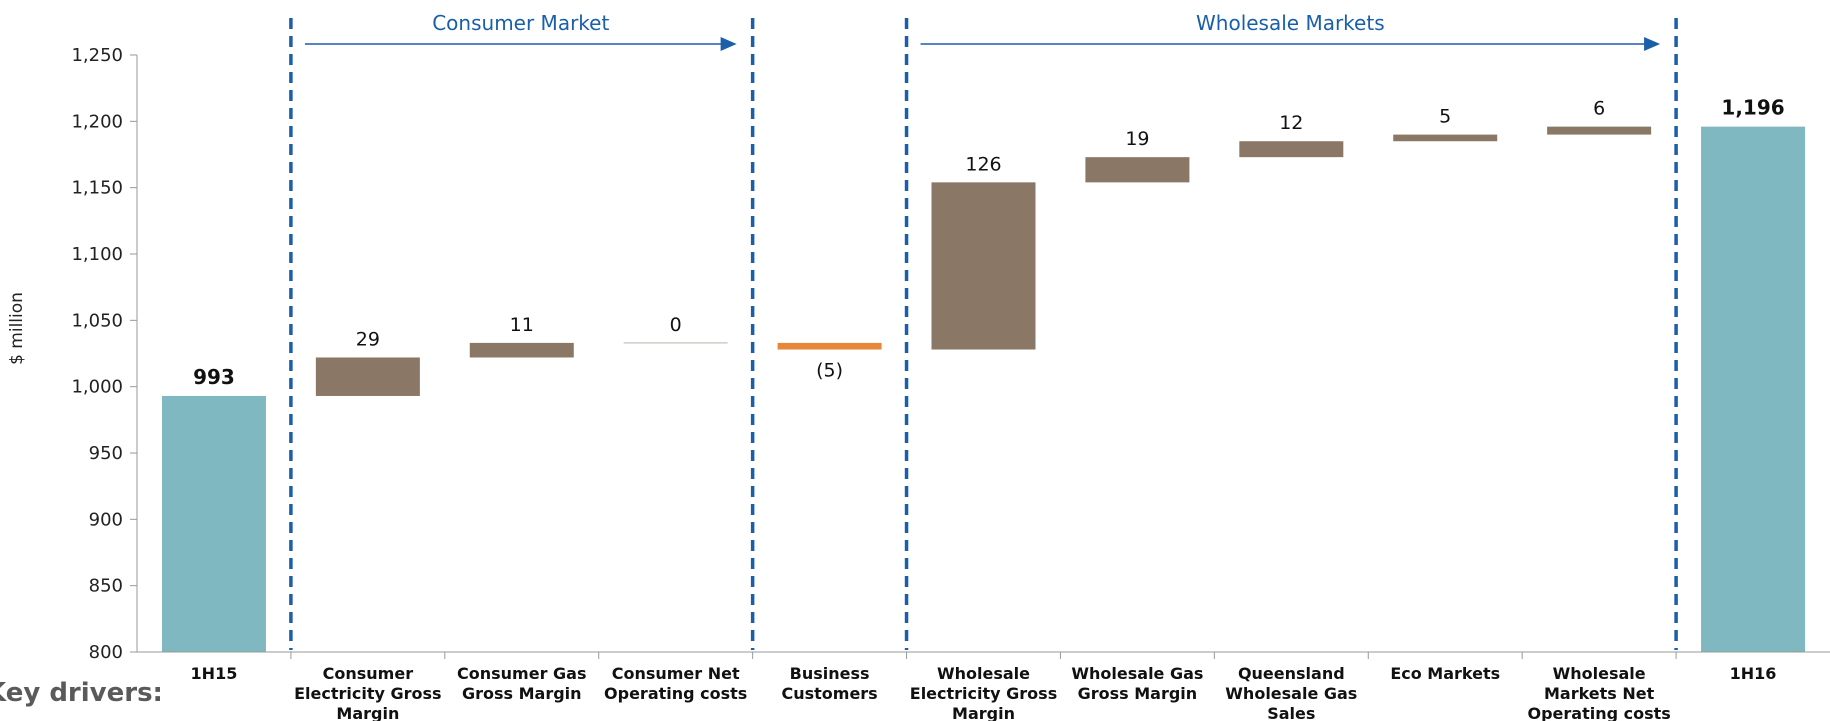 Image resolution: width=1830 pixels, height=721 pixels. What do you see at coordinates (1753, 673) in the screenshot?
I see `x-category-label: 1H16` at bounding box center [1753, 673].